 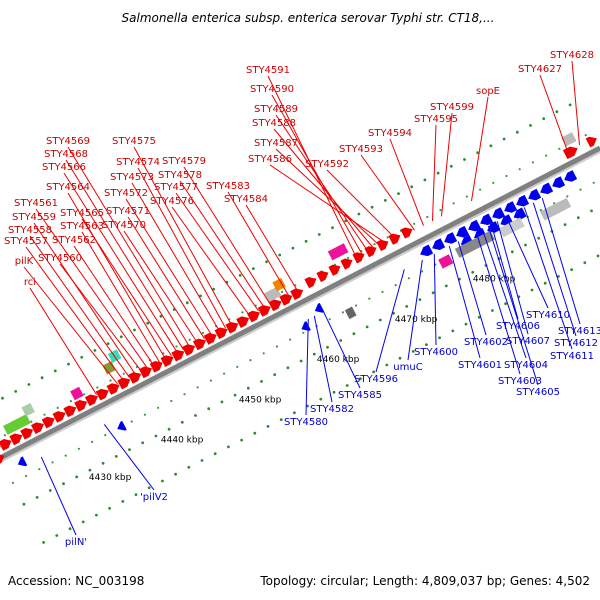 What do you see at coordinates (268, 70) in the screenshot?
I see `gene-label: STY4591` at bounding box center [268, 70].